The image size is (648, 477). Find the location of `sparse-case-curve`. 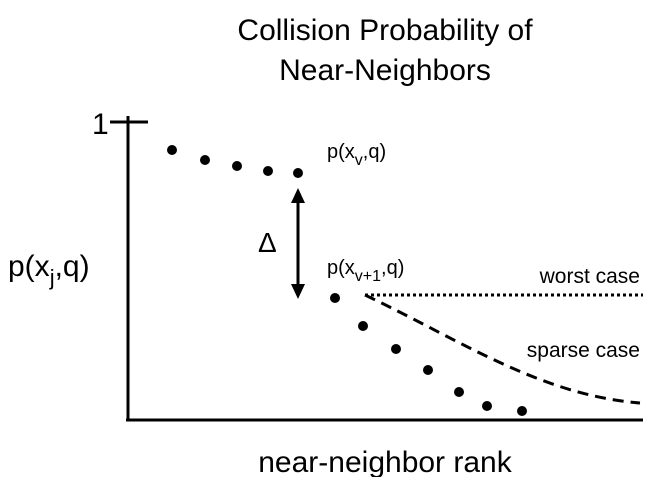

sparse-case-curve is located at coordinates (502, 349).